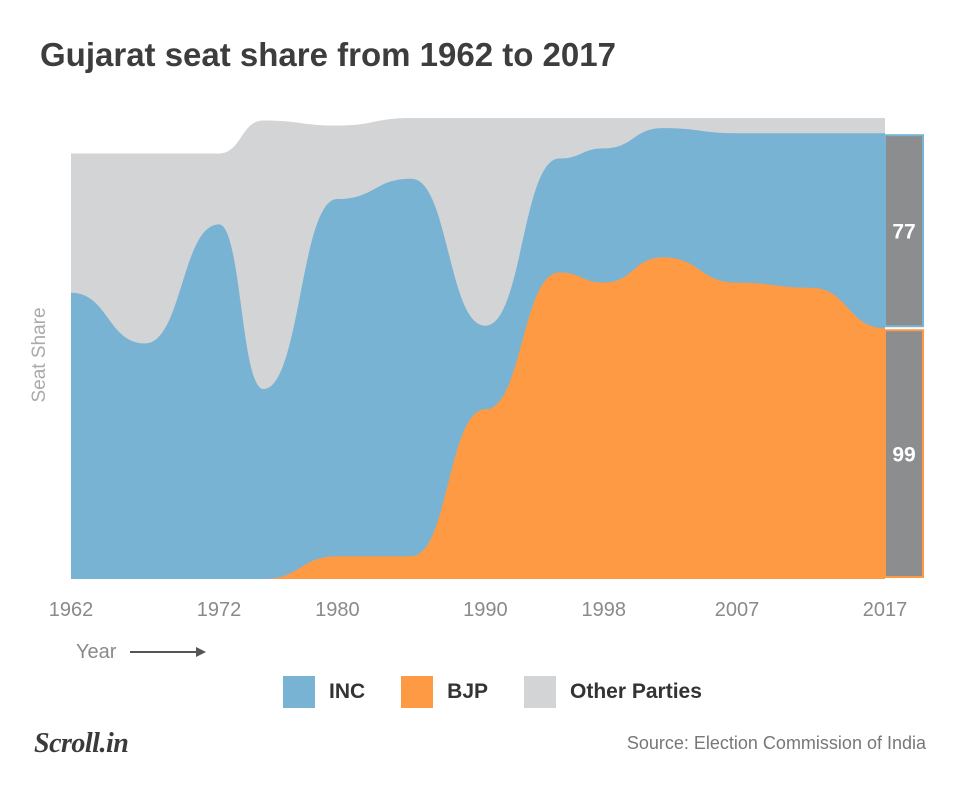  I want to click on legend-label-other-parties: Other Parties, so click(636, 691).